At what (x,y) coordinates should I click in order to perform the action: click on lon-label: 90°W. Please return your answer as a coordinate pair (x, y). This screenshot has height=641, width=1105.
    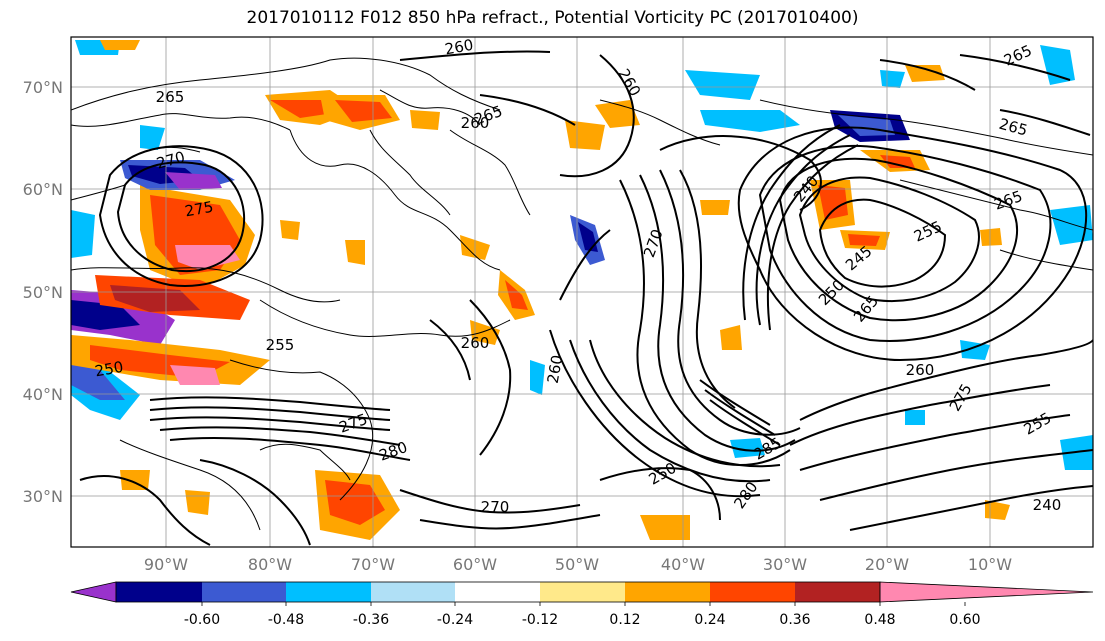
    Looking at the image, I should click on (166, 564).